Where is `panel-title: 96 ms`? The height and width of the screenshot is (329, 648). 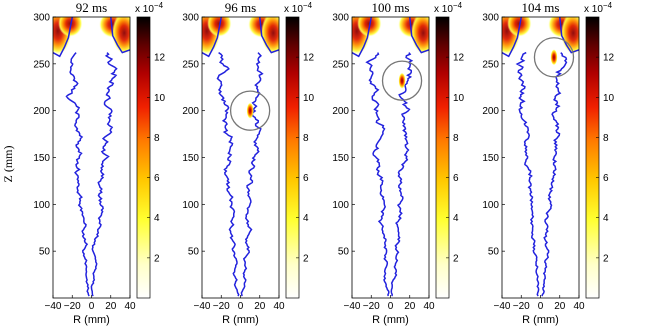
panel-title: 96 ms is located at coordinates (240, 7).